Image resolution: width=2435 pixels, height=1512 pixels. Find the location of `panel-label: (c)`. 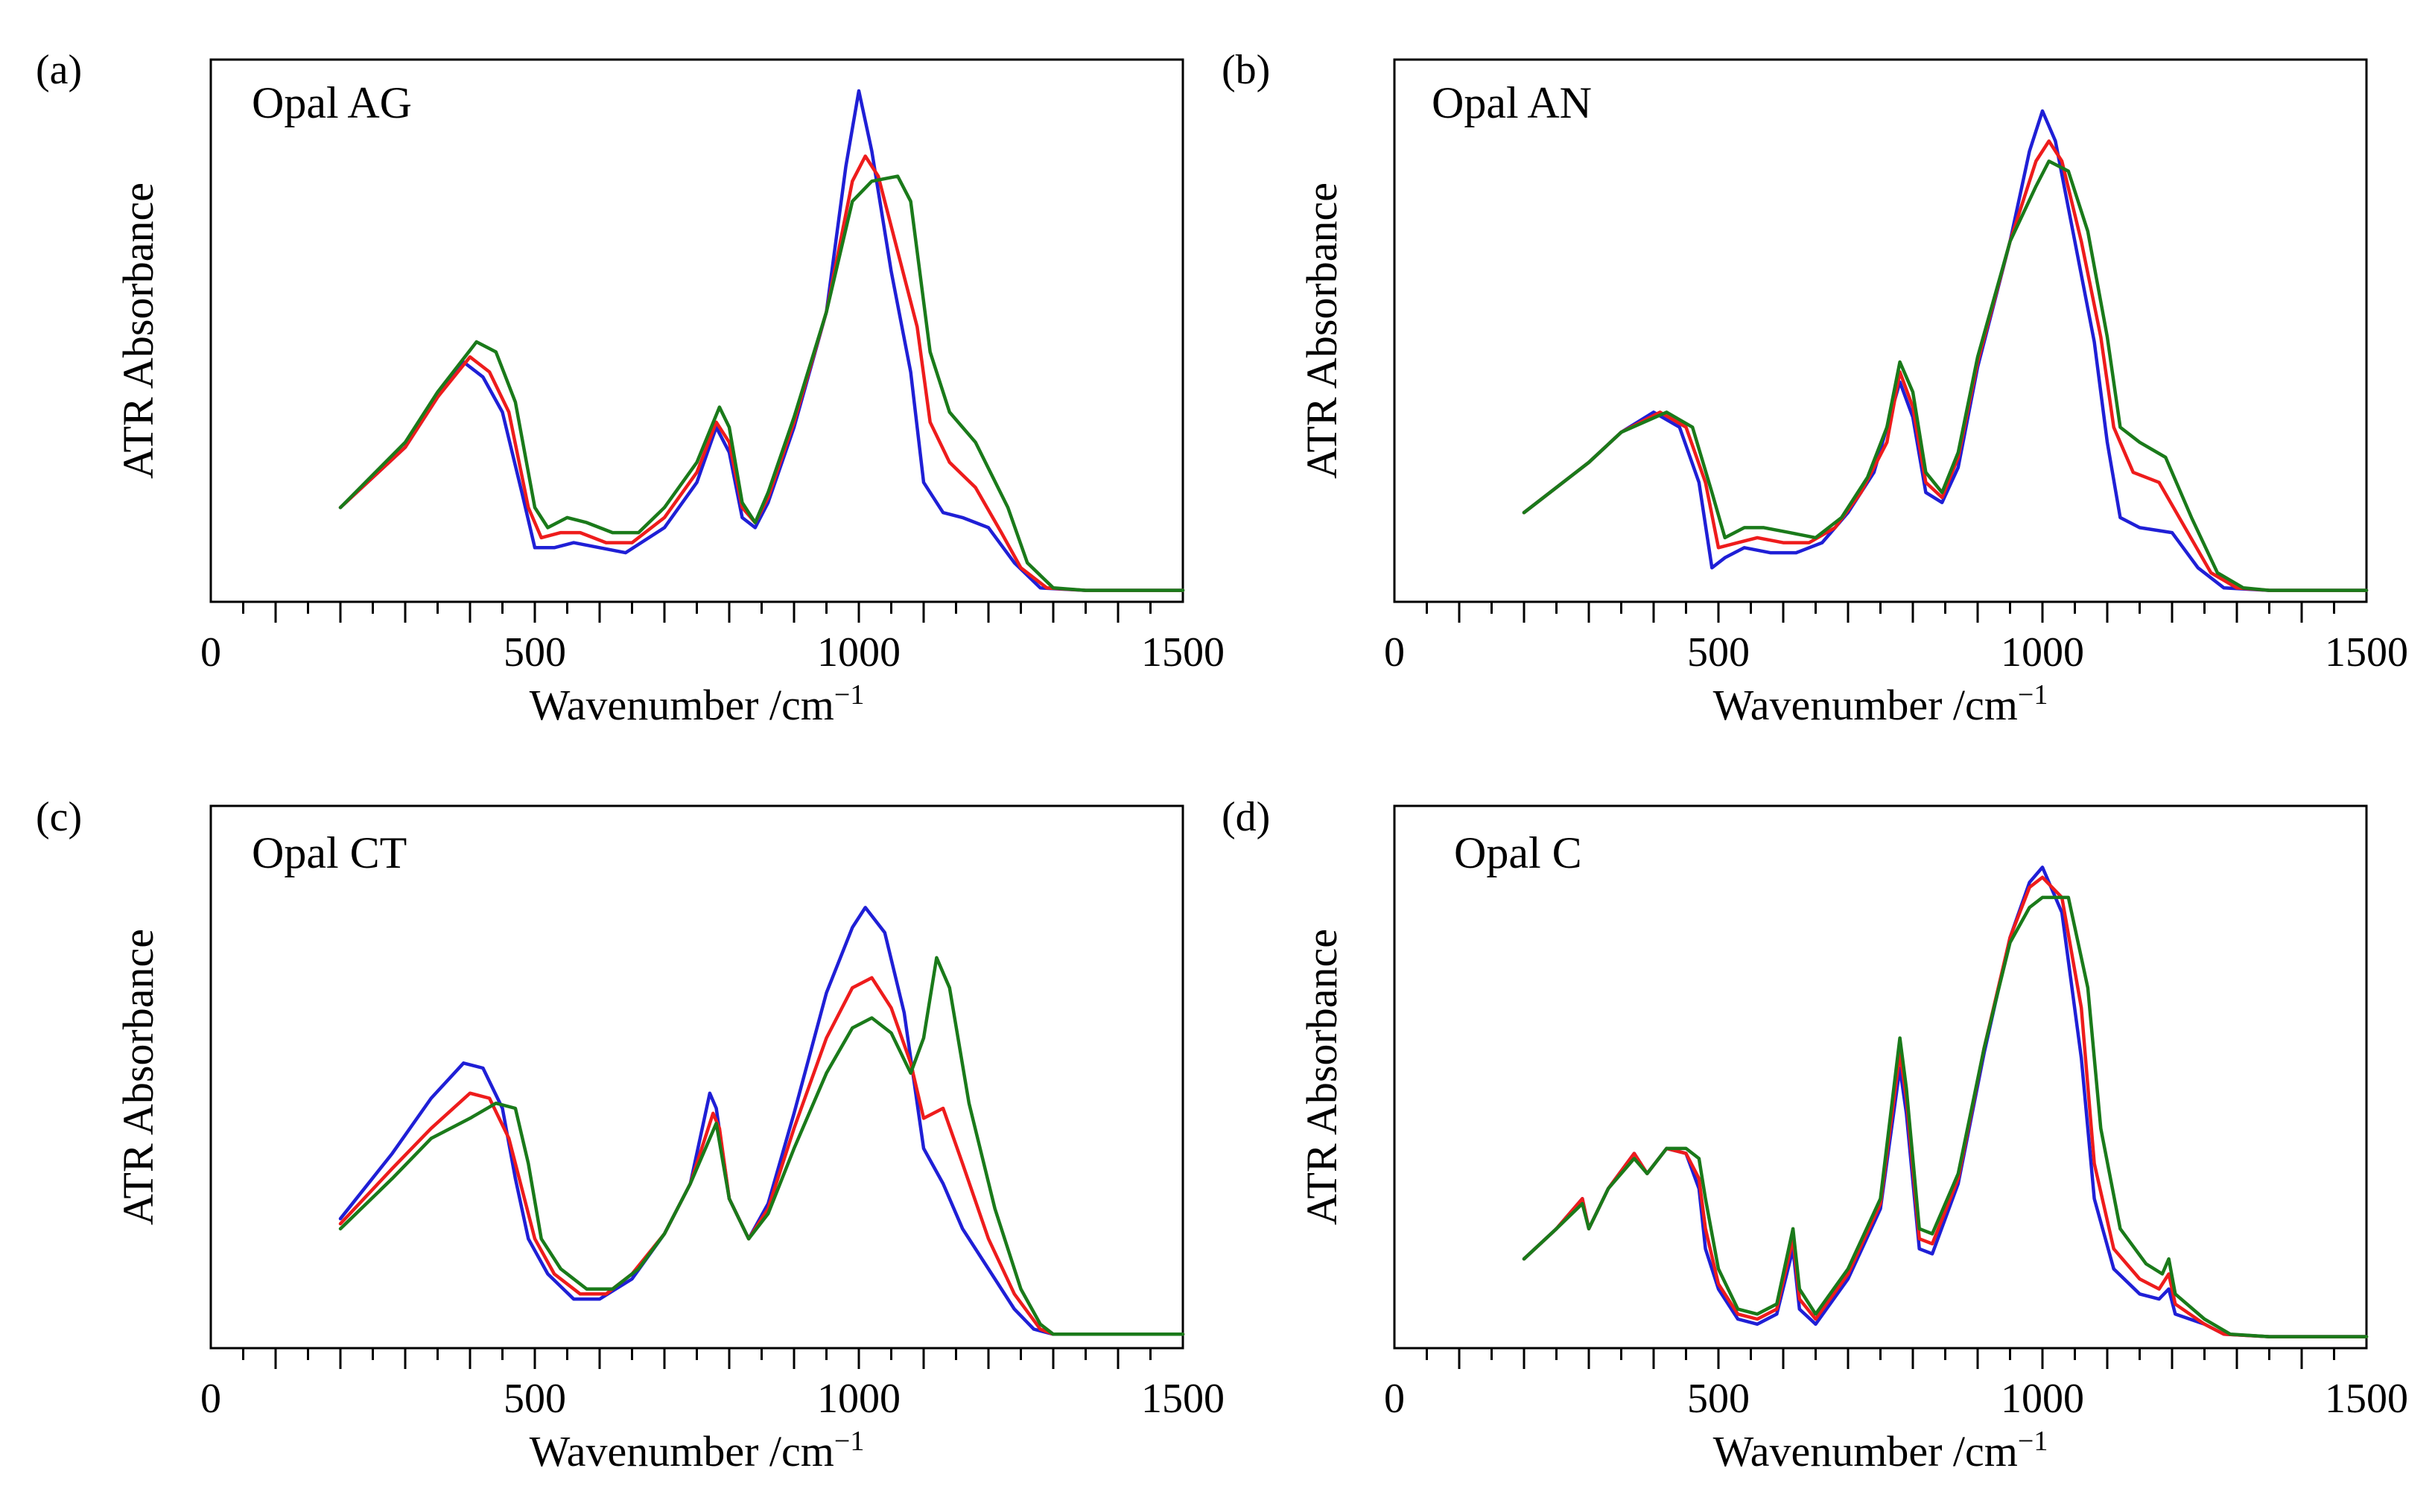

panel-label: (c) is located at coordinates (59, 817).